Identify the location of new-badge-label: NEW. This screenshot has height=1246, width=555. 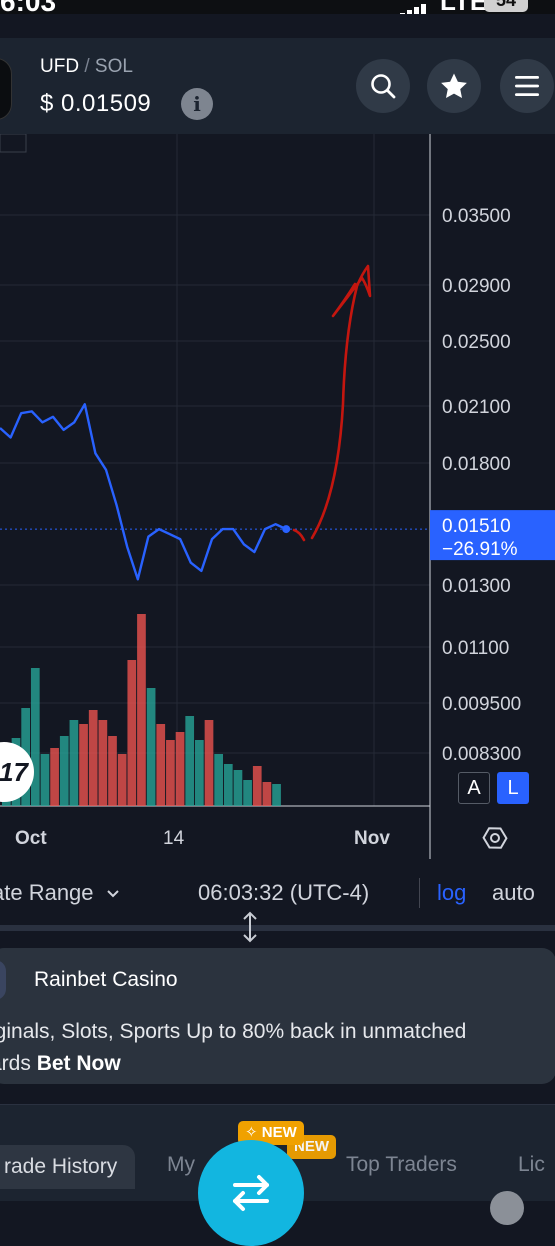
(279, 1132).